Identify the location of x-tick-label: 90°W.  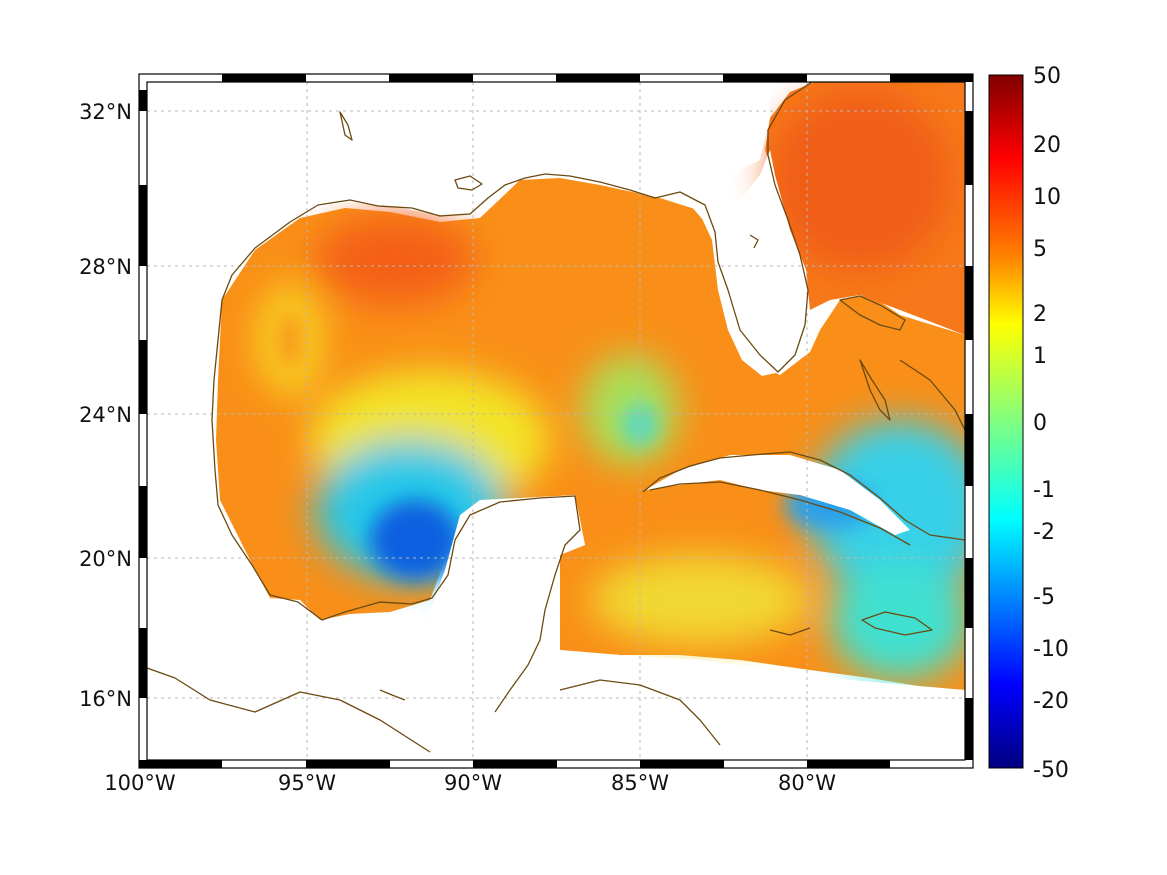
(473, 783).